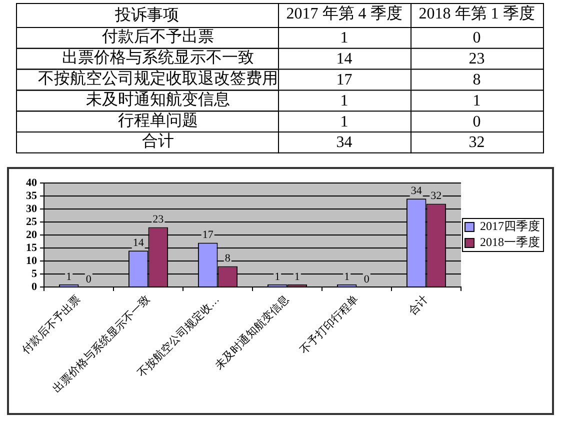 This screenshot has width=562, height=426. What do you see at coordinates (158, 120) in the screenshot?
I see `y-tick-label: 行程单问题` at bounding box center [158, 120].